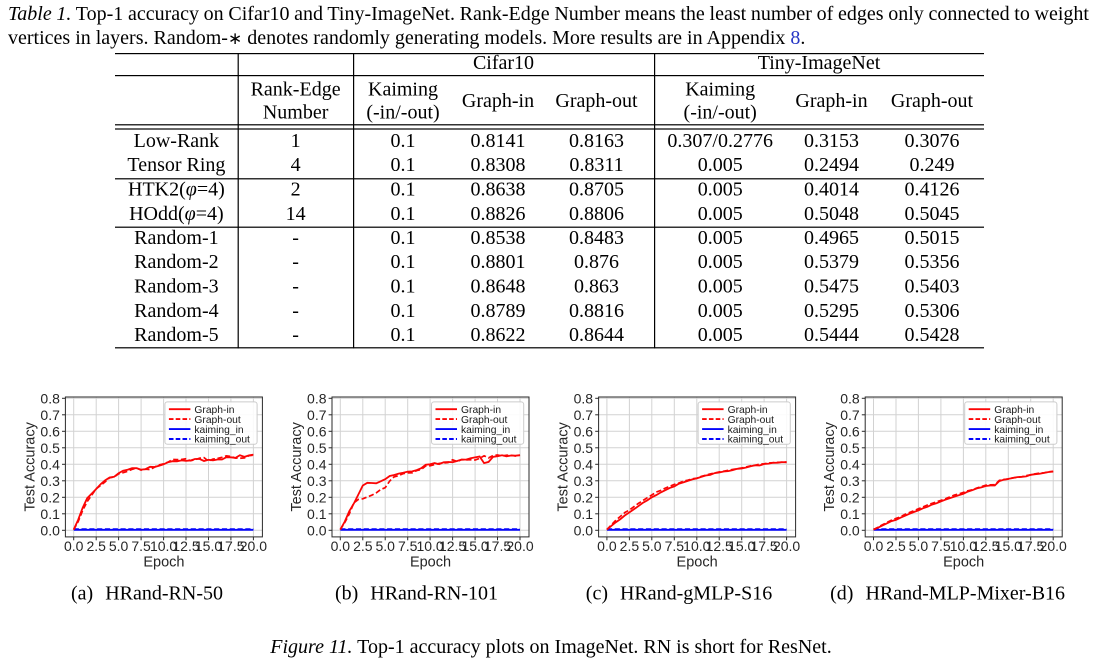 This screenshot has height=666, width=1098. Describe the element at coordinates (831, 141) in the screenshot. I see `svg-text: 0.3153` at that location.